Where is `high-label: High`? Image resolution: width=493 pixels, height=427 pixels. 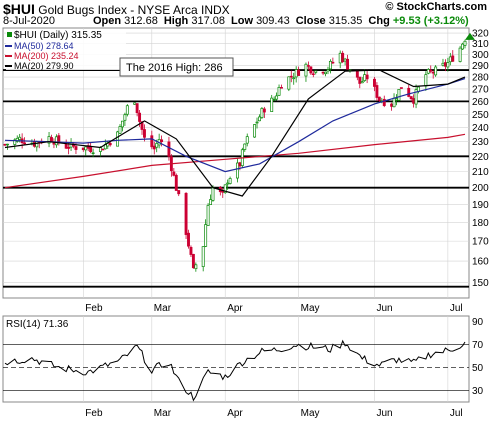
high-label: High is located at coordinates (176, 21).